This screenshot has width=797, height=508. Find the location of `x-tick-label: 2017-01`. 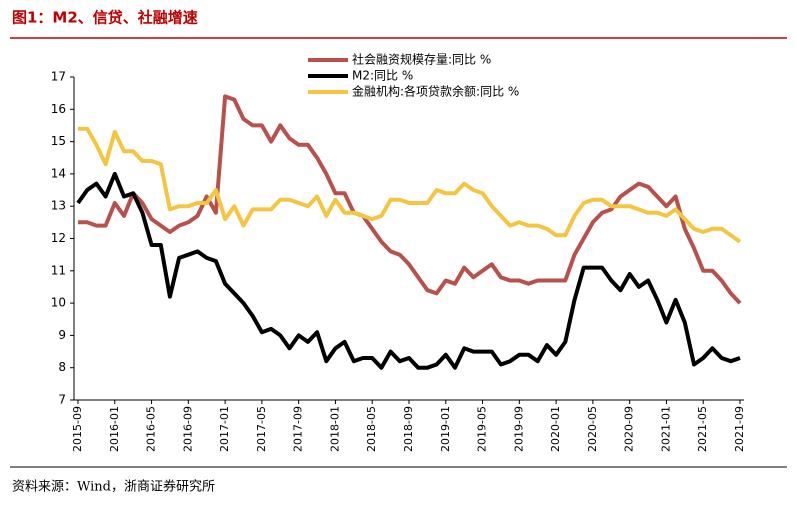

x-tick-label: 2017-01 is located at coordinates (224, 429).